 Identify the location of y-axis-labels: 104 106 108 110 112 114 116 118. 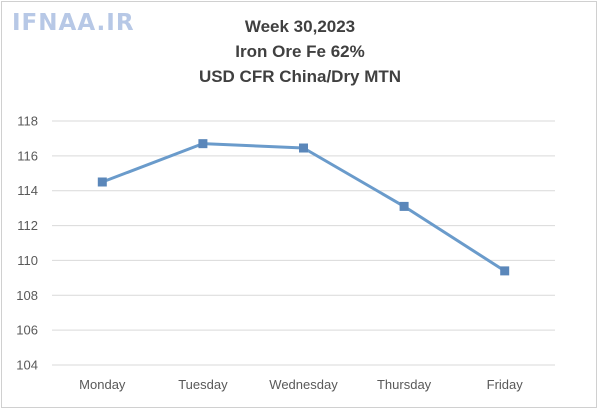
(27, 243).